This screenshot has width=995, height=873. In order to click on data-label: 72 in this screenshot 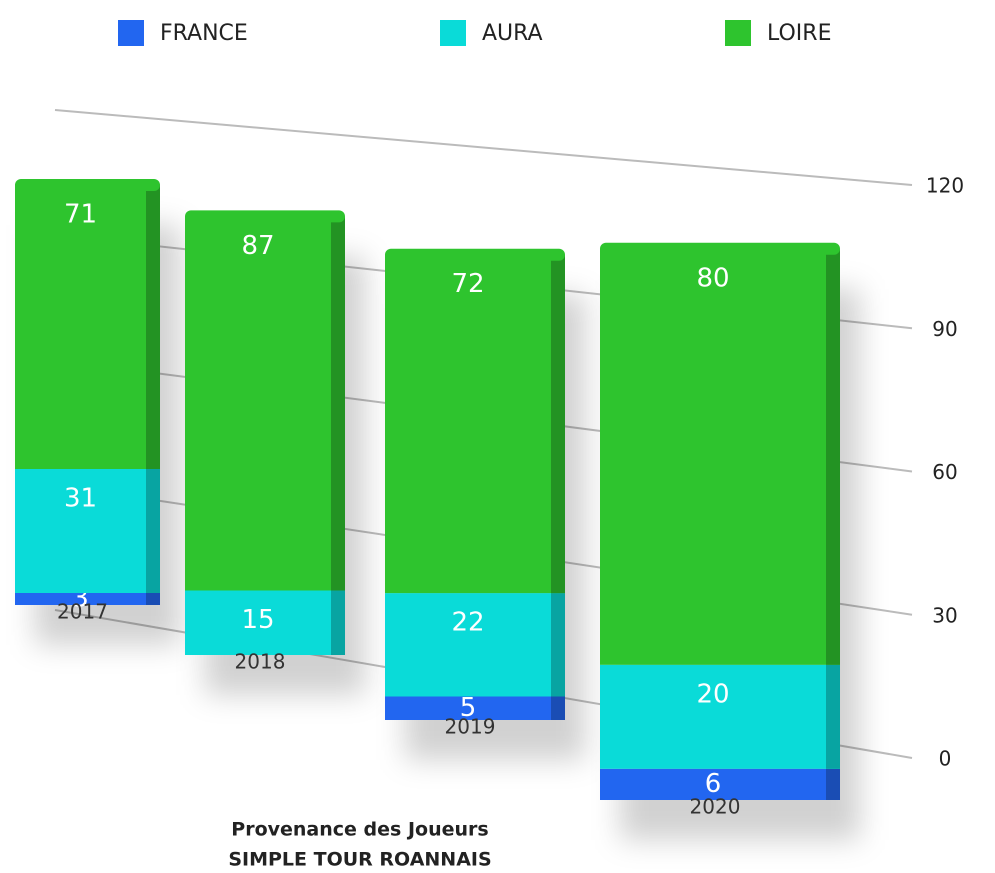, I will do `click(467, 284)`.